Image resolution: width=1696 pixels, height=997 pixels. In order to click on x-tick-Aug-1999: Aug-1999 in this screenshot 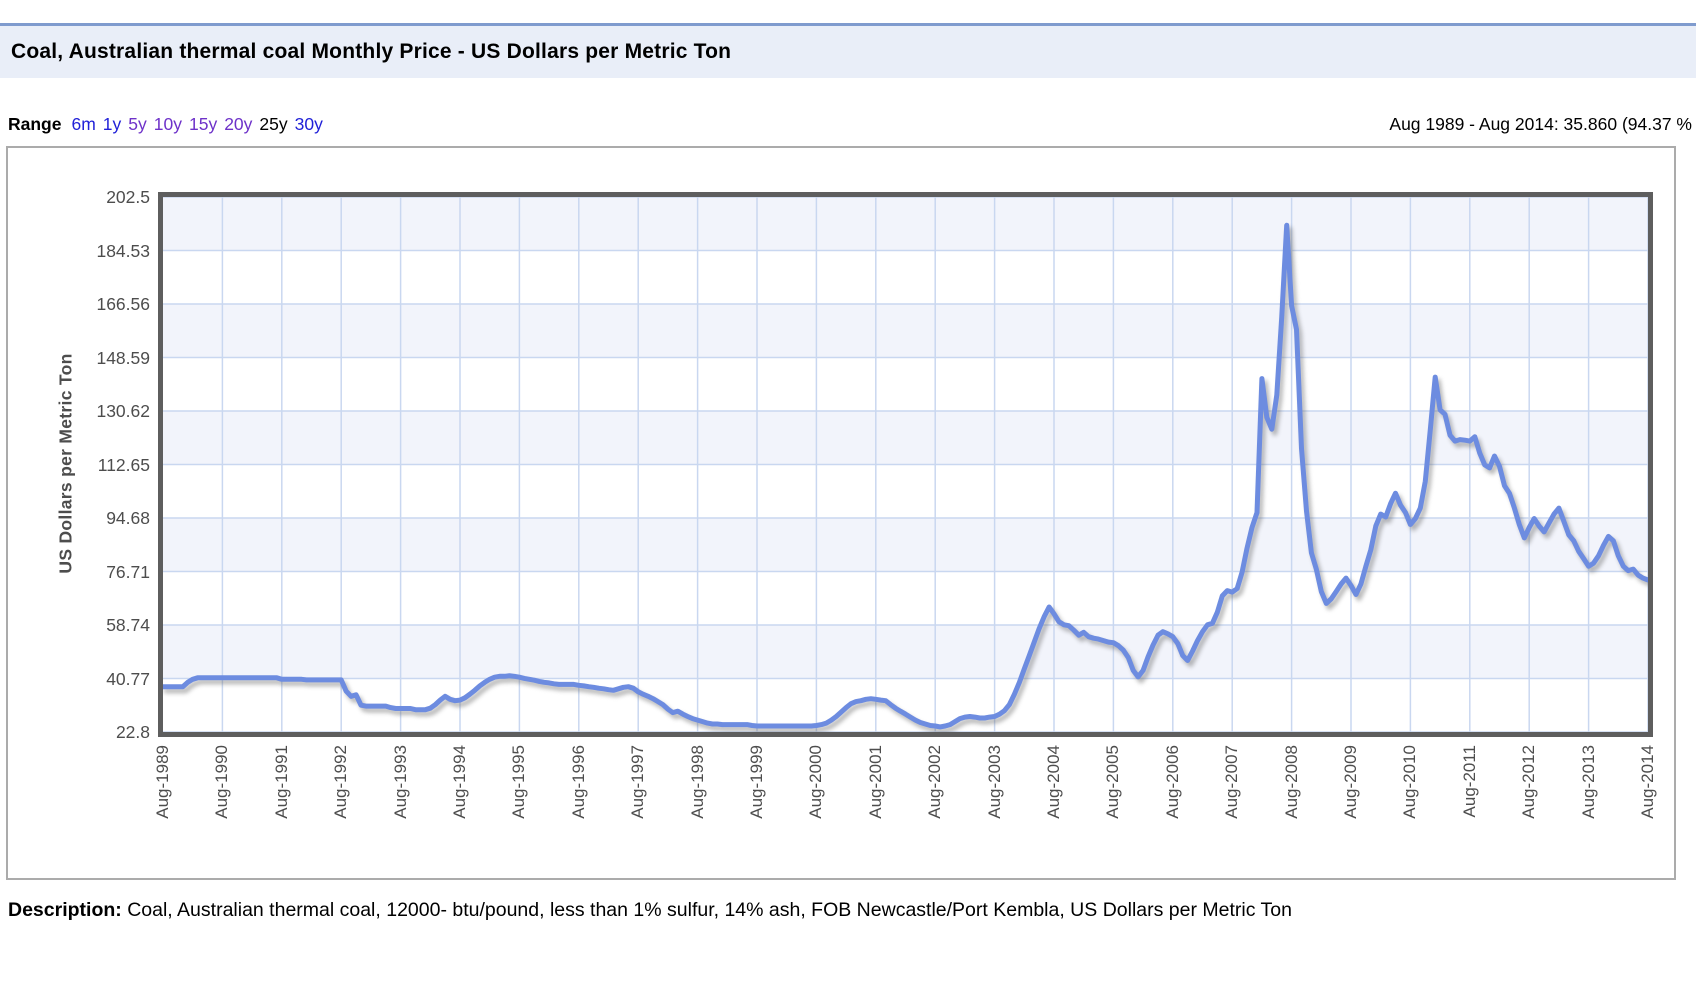, I will do `click(756, 782)`.